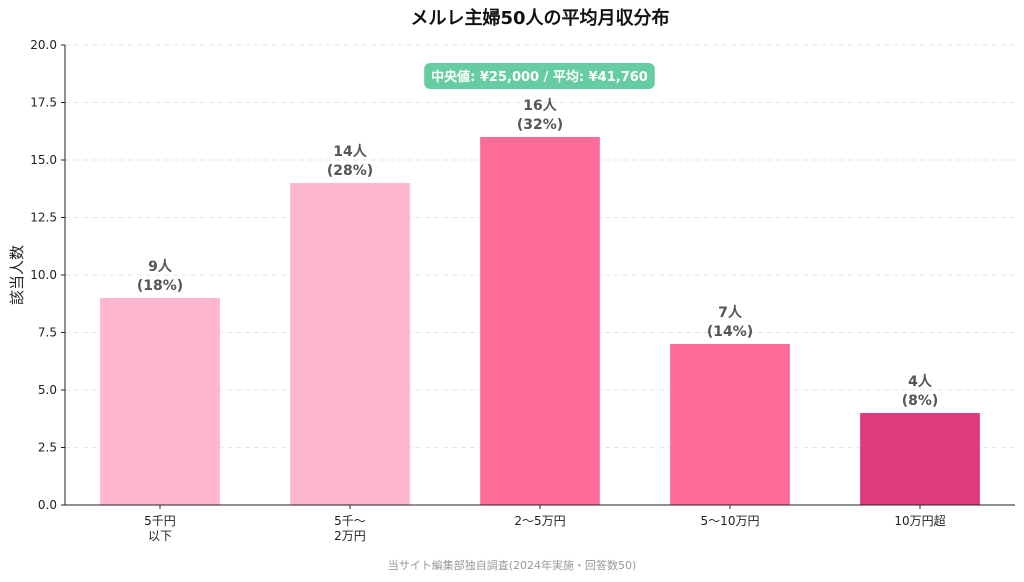 The image size is (1024, 582). What do you see at coordinates (47, 505) in the screenshot?
I see `y-tick-label: 0.0` at bounding box center [47, 505].